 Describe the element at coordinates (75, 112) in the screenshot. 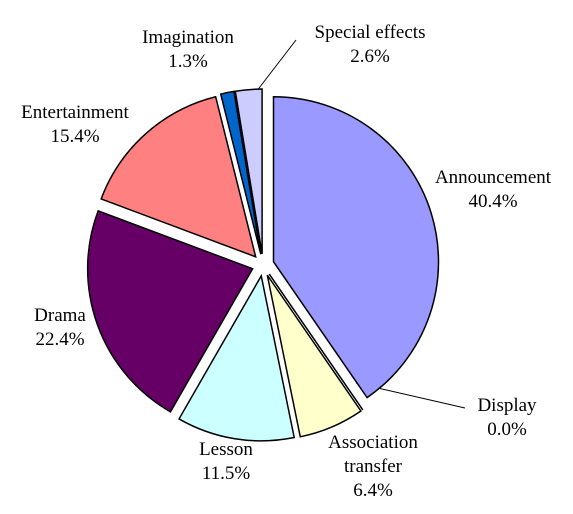

I see `category-label: Entertainment` at that location.